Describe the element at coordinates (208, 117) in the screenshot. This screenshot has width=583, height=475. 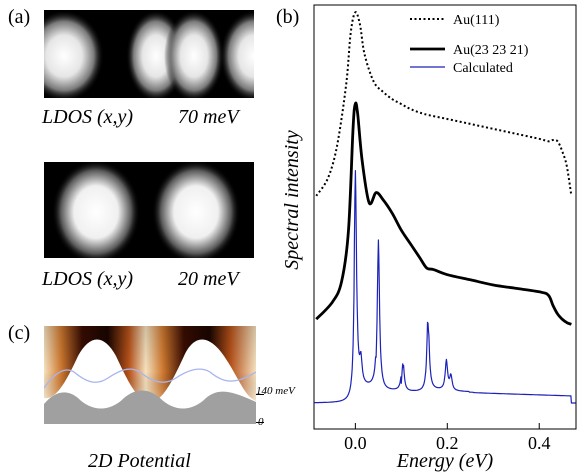
I see `ldos-70-caption-right: 70 meV` at that location.